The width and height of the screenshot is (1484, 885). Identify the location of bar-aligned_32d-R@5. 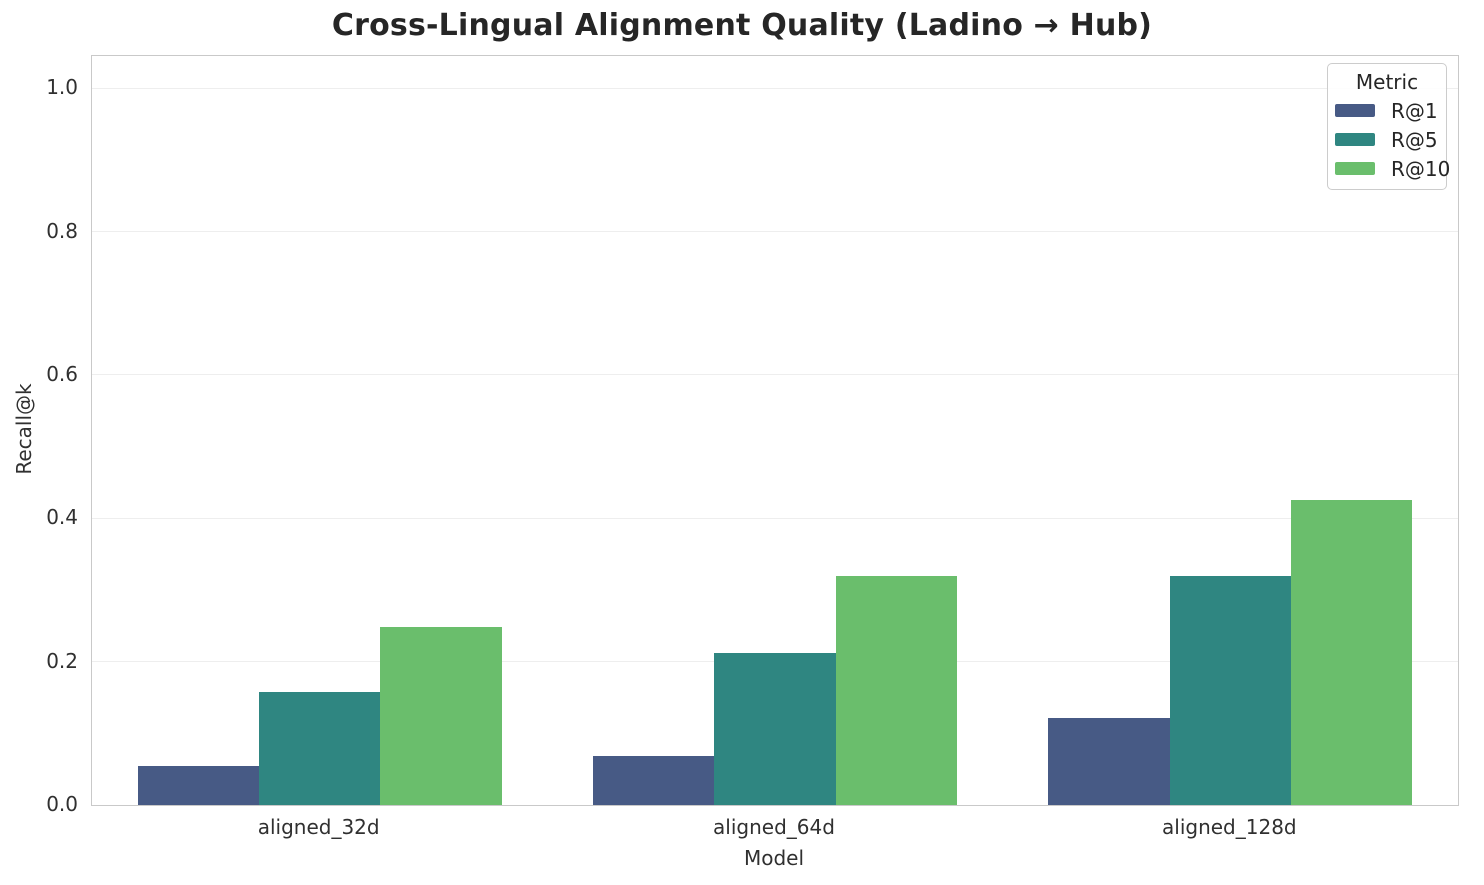
(319, 748).